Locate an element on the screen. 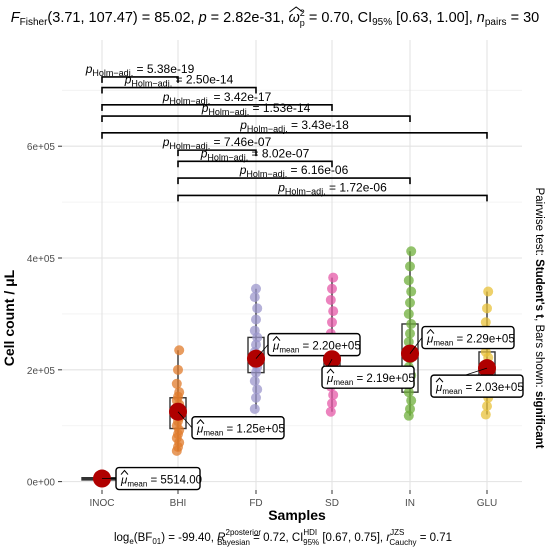  pairwise-label: pHolm−adj. = 3.43e-18 is located at coordinates (294, 126).